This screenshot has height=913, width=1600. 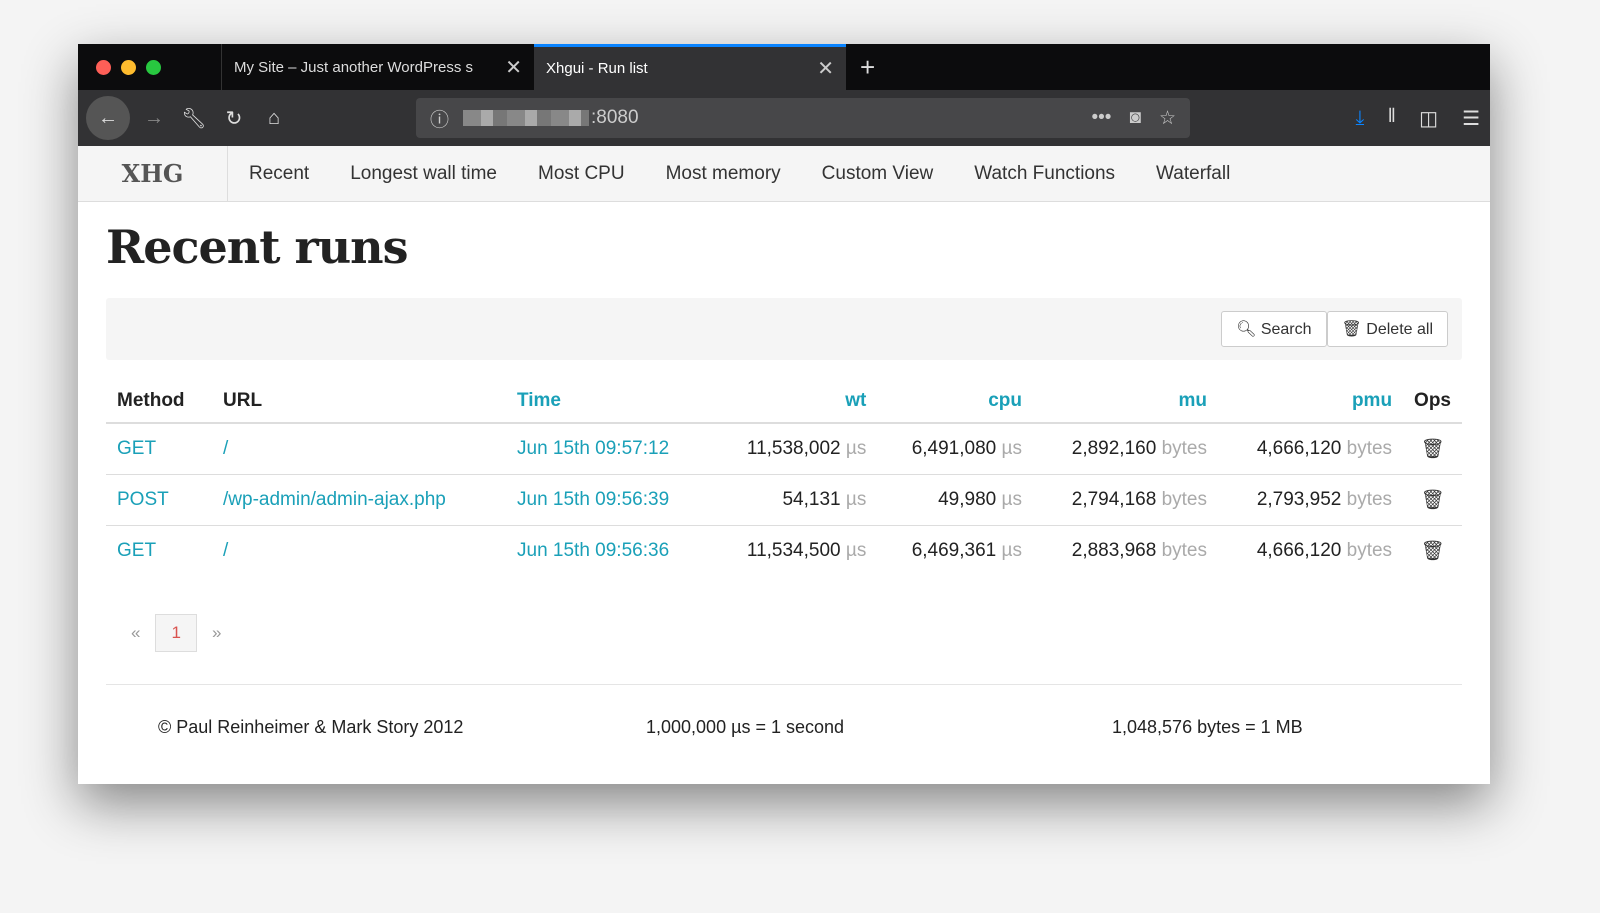 I want to click on wt-cell: 11,534,500 µs, so click(x=794, y=551).